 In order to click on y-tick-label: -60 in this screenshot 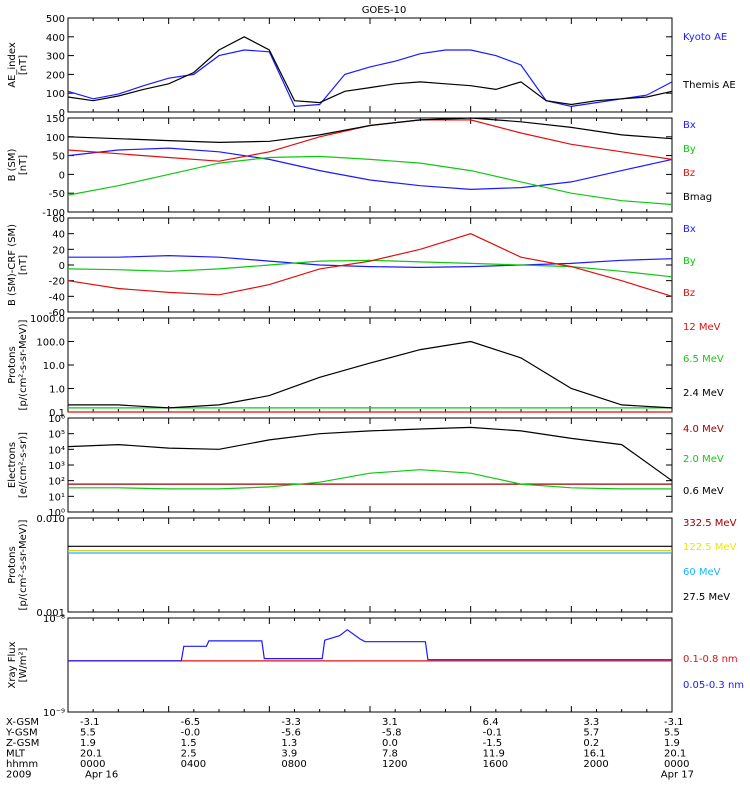, I will do `click(57, 313)`.